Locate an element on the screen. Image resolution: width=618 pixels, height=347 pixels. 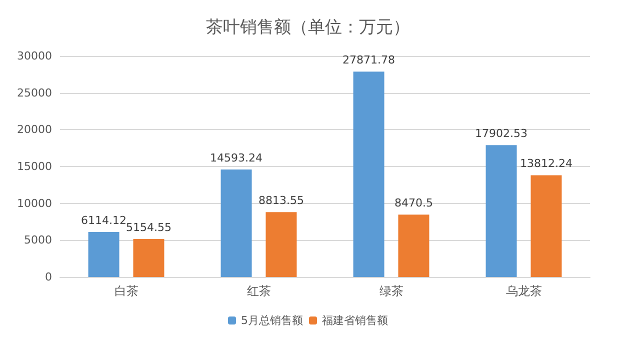
y-tick-label: 25000 is located at coordinates (34, 93).